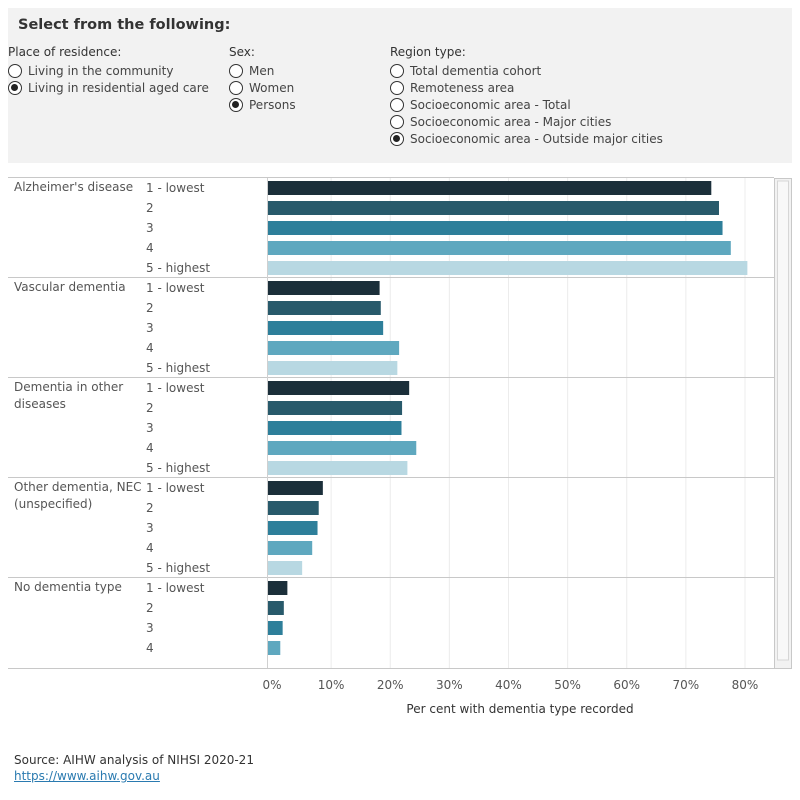  I want to click on sex-option-women: Women, so click(262, 87).